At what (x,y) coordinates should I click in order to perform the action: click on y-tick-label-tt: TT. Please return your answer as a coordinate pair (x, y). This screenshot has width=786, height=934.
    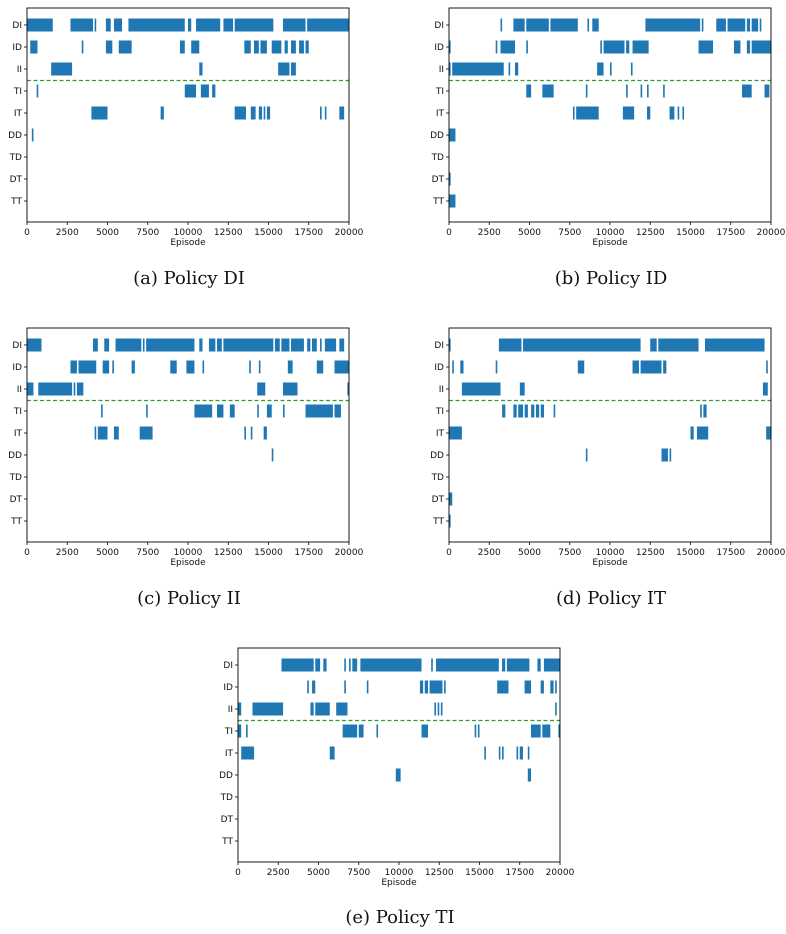
    Looking at the image, I should click on (438, 522).